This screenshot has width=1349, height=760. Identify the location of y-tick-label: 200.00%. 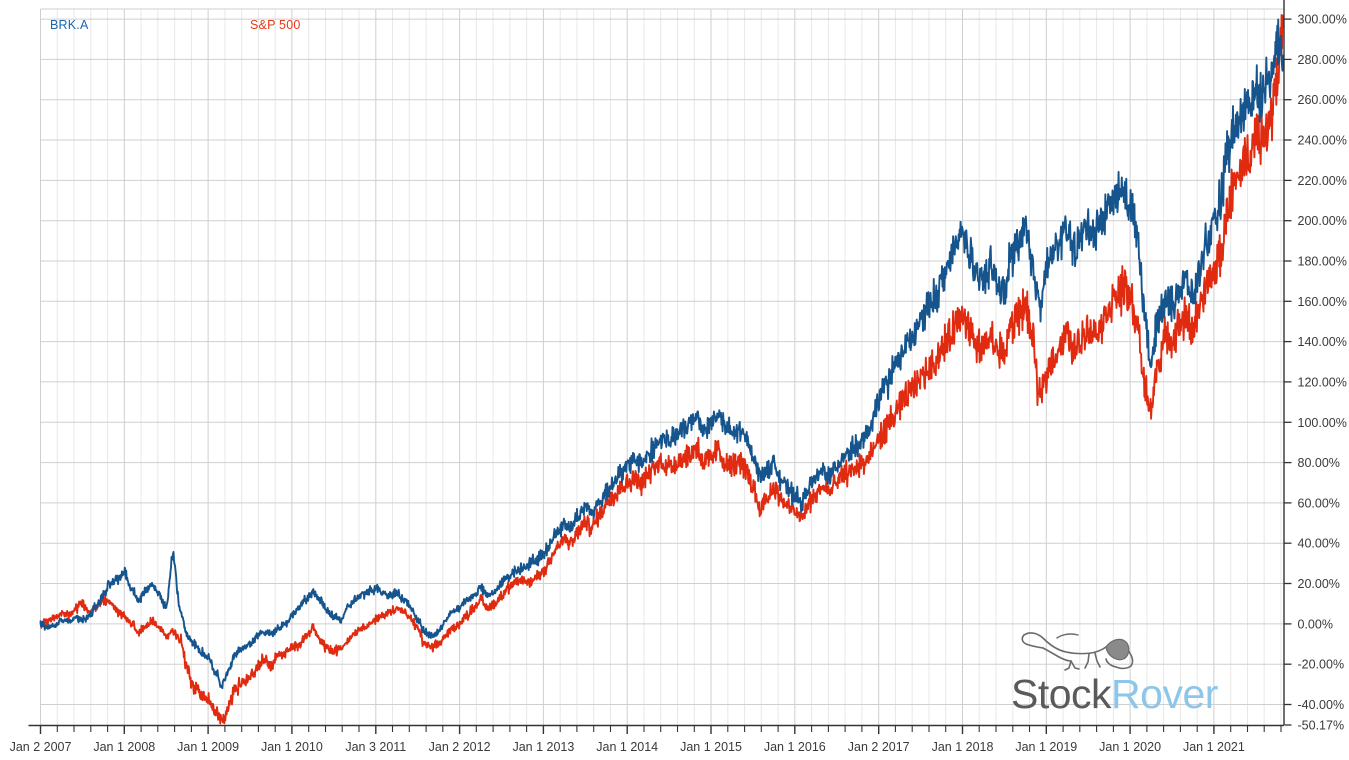
(1322, 221).